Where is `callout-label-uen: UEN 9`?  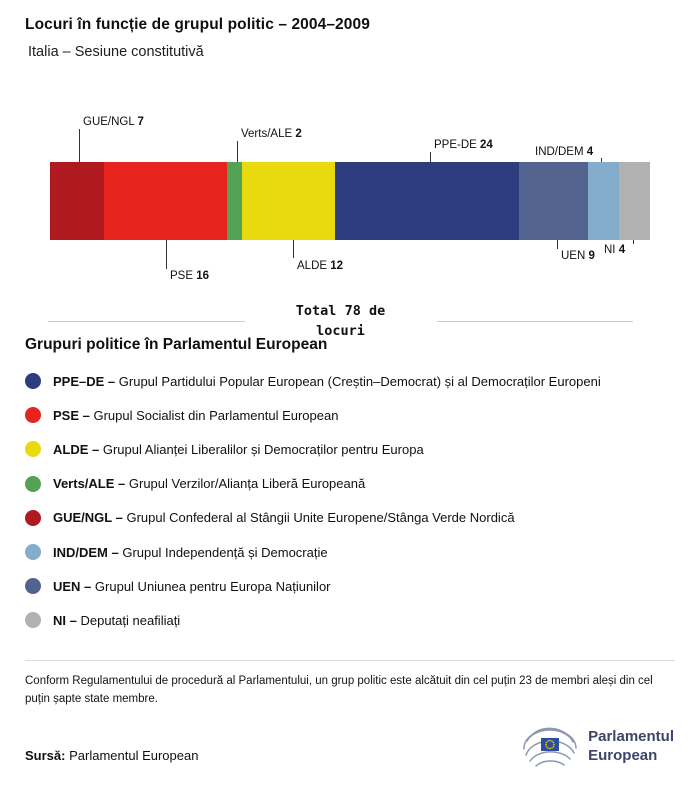
callout-label-uen: UEN 9 is located at coordinates (578, 256).